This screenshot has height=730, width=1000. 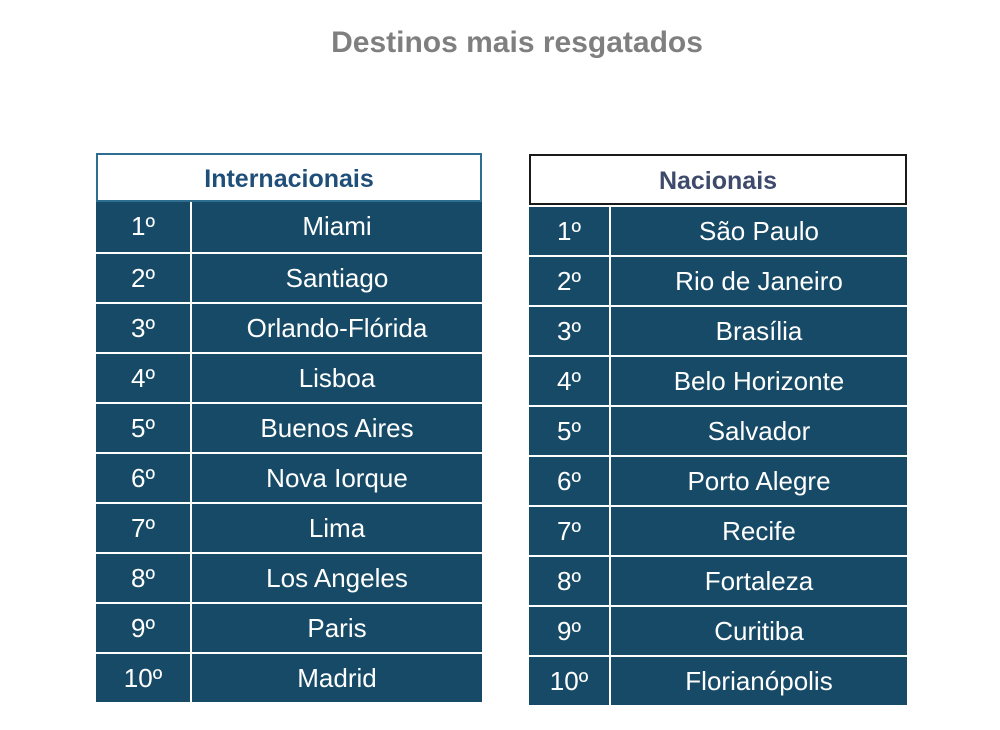 What do you see at coordinates (759, 631) in the screenshot?
I see `city-cell: Curitiba` at bounding box center [759, 631].